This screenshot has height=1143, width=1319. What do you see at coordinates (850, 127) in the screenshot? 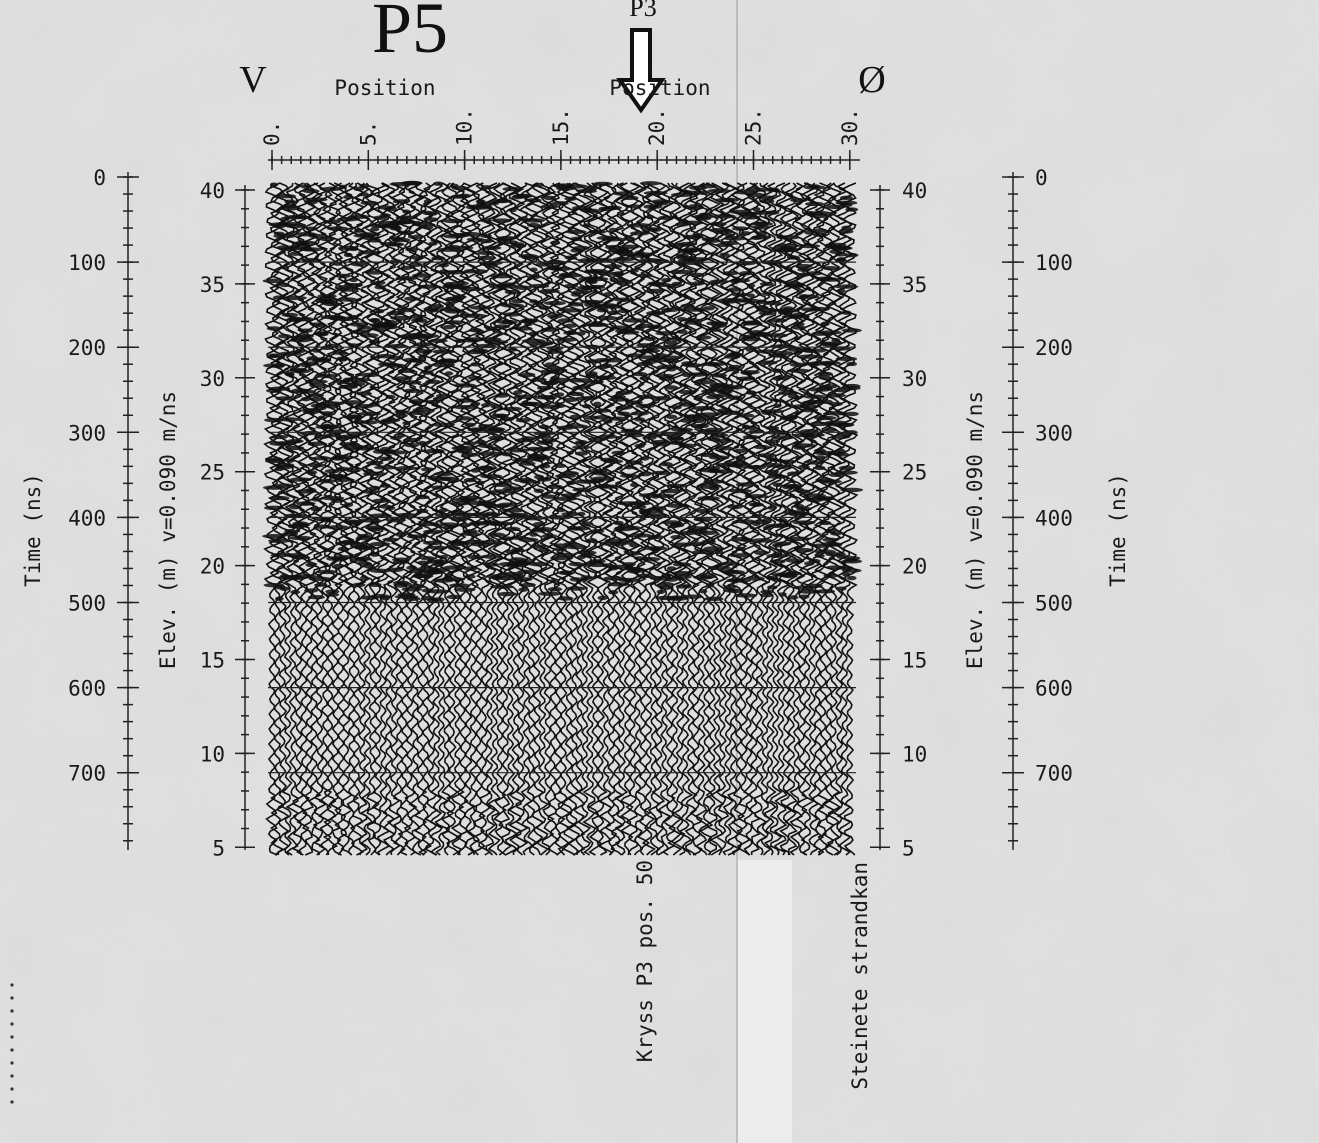
I see `position-tick-label: 30.` at bounding box center [850, 127].